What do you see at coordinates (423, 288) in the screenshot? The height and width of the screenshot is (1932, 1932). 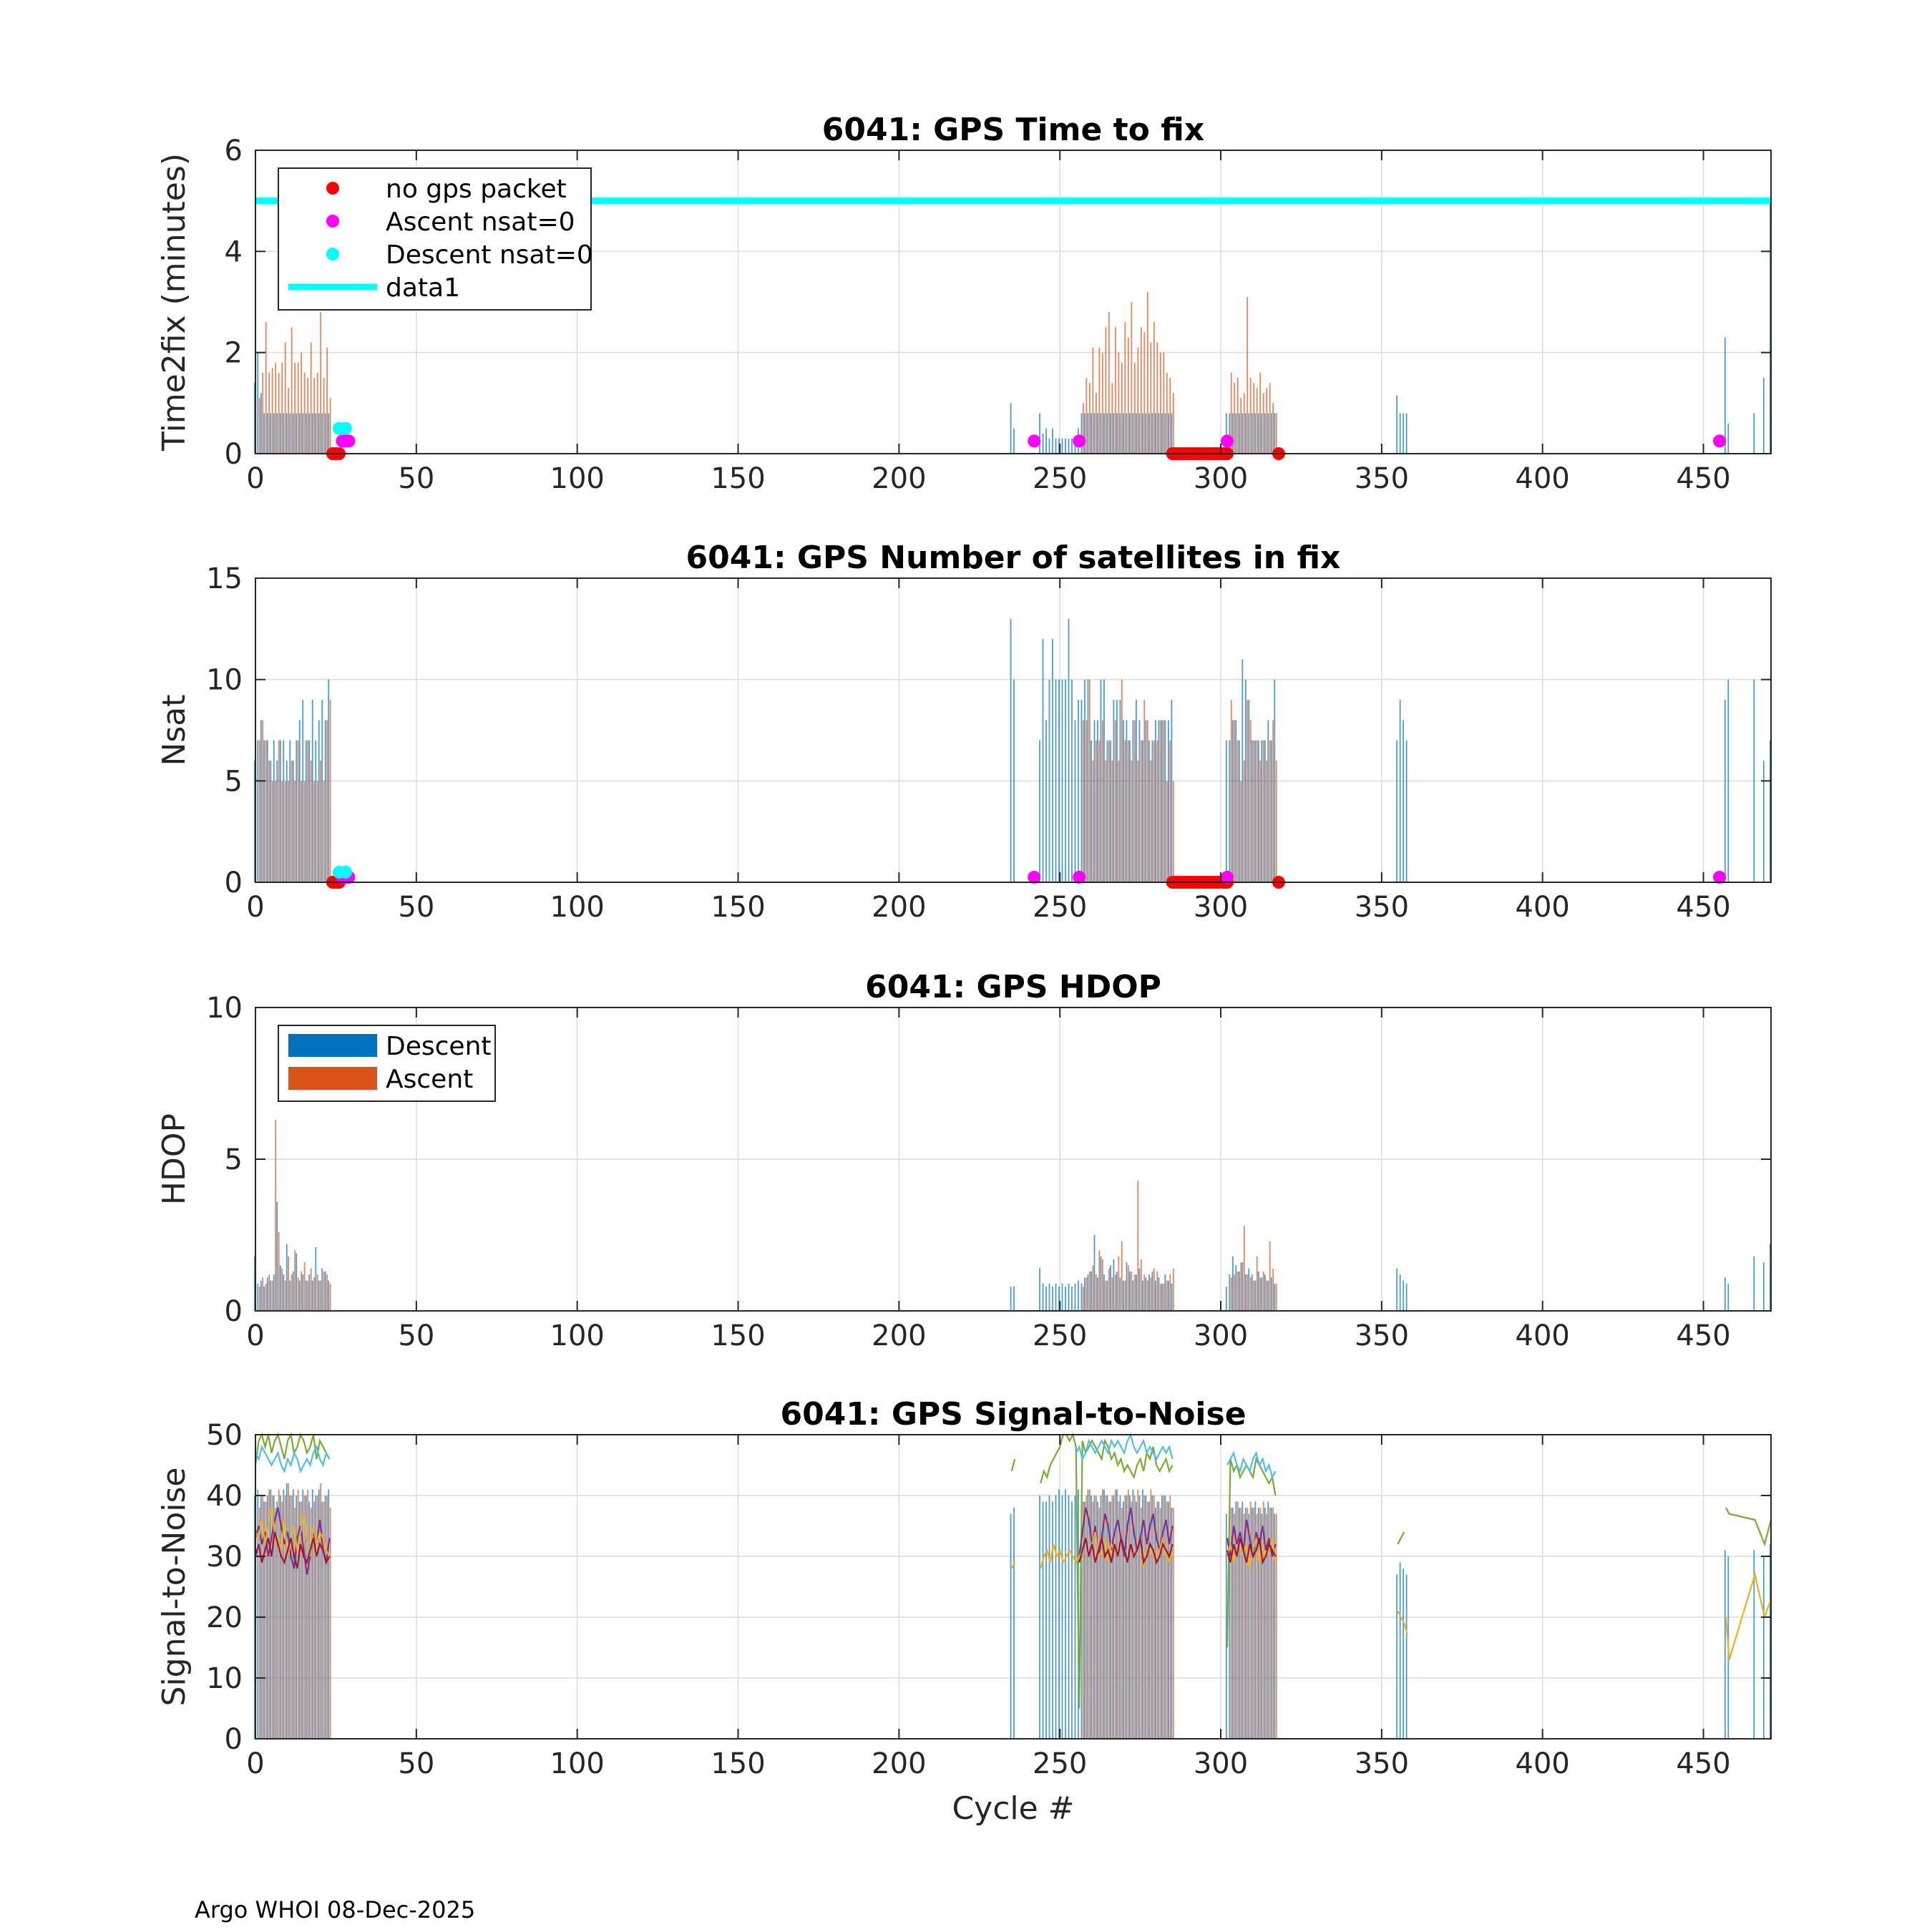 I see `legend-label: data1` at bounding box center [423, 288].